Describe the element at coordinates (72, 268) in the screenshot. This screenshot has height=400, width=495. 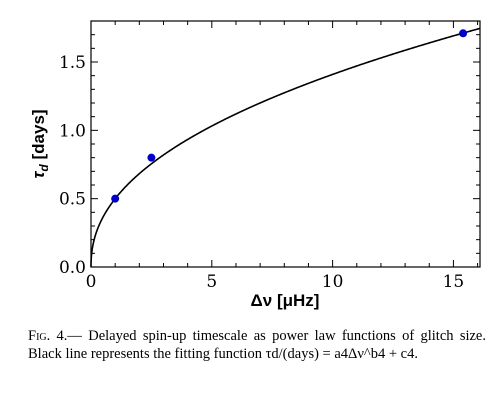
I see `y-tick-label: 0.0` at that location.